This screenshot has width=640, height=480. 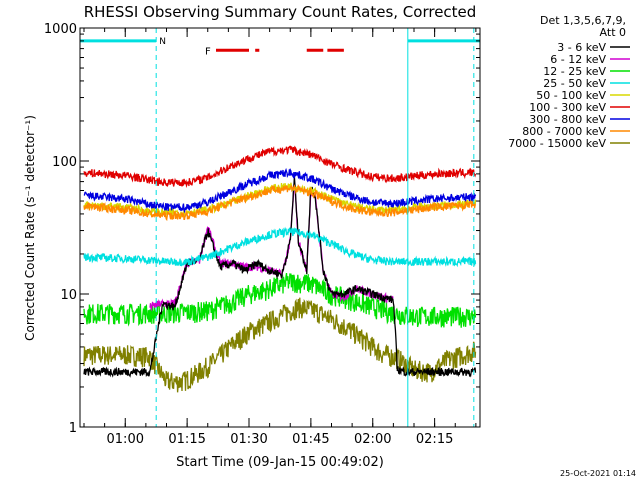 What do you see at coordinates (60, 29) in the screenshot?
I see `y-tick-label: 1000` at bounding box center [60, 29].